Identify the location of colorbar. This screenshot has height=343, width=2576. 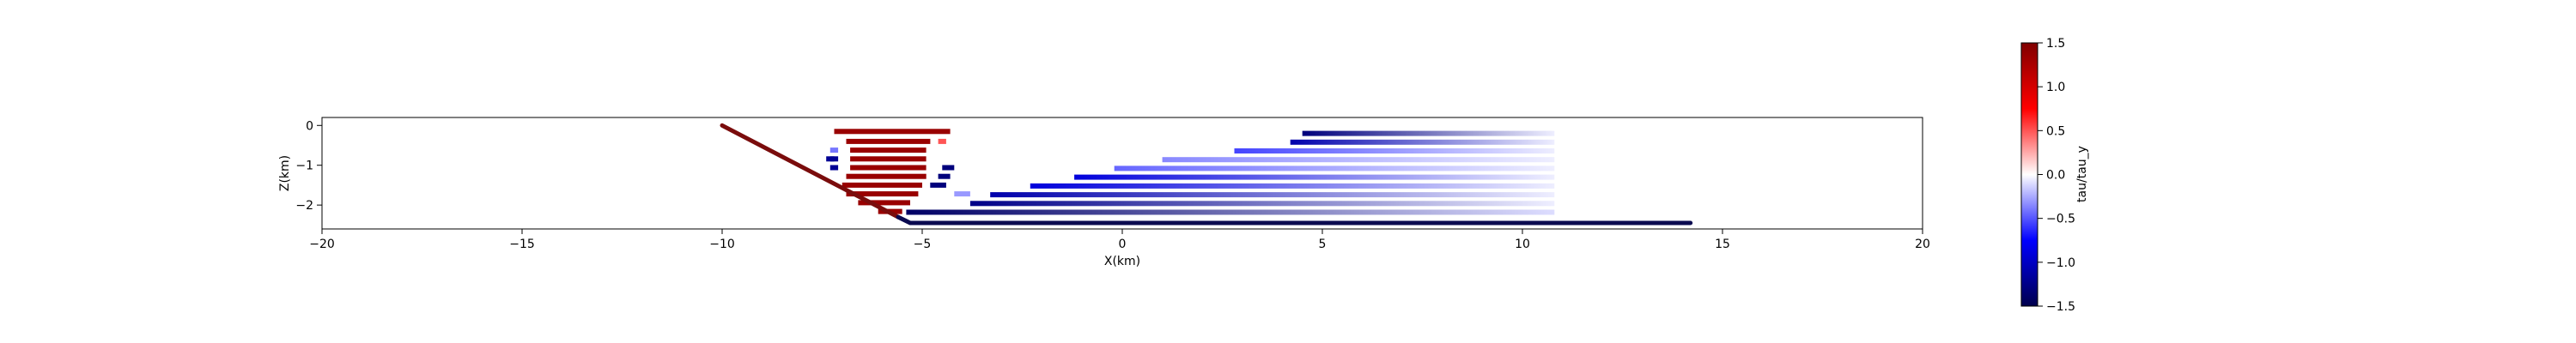
(2029, 174).